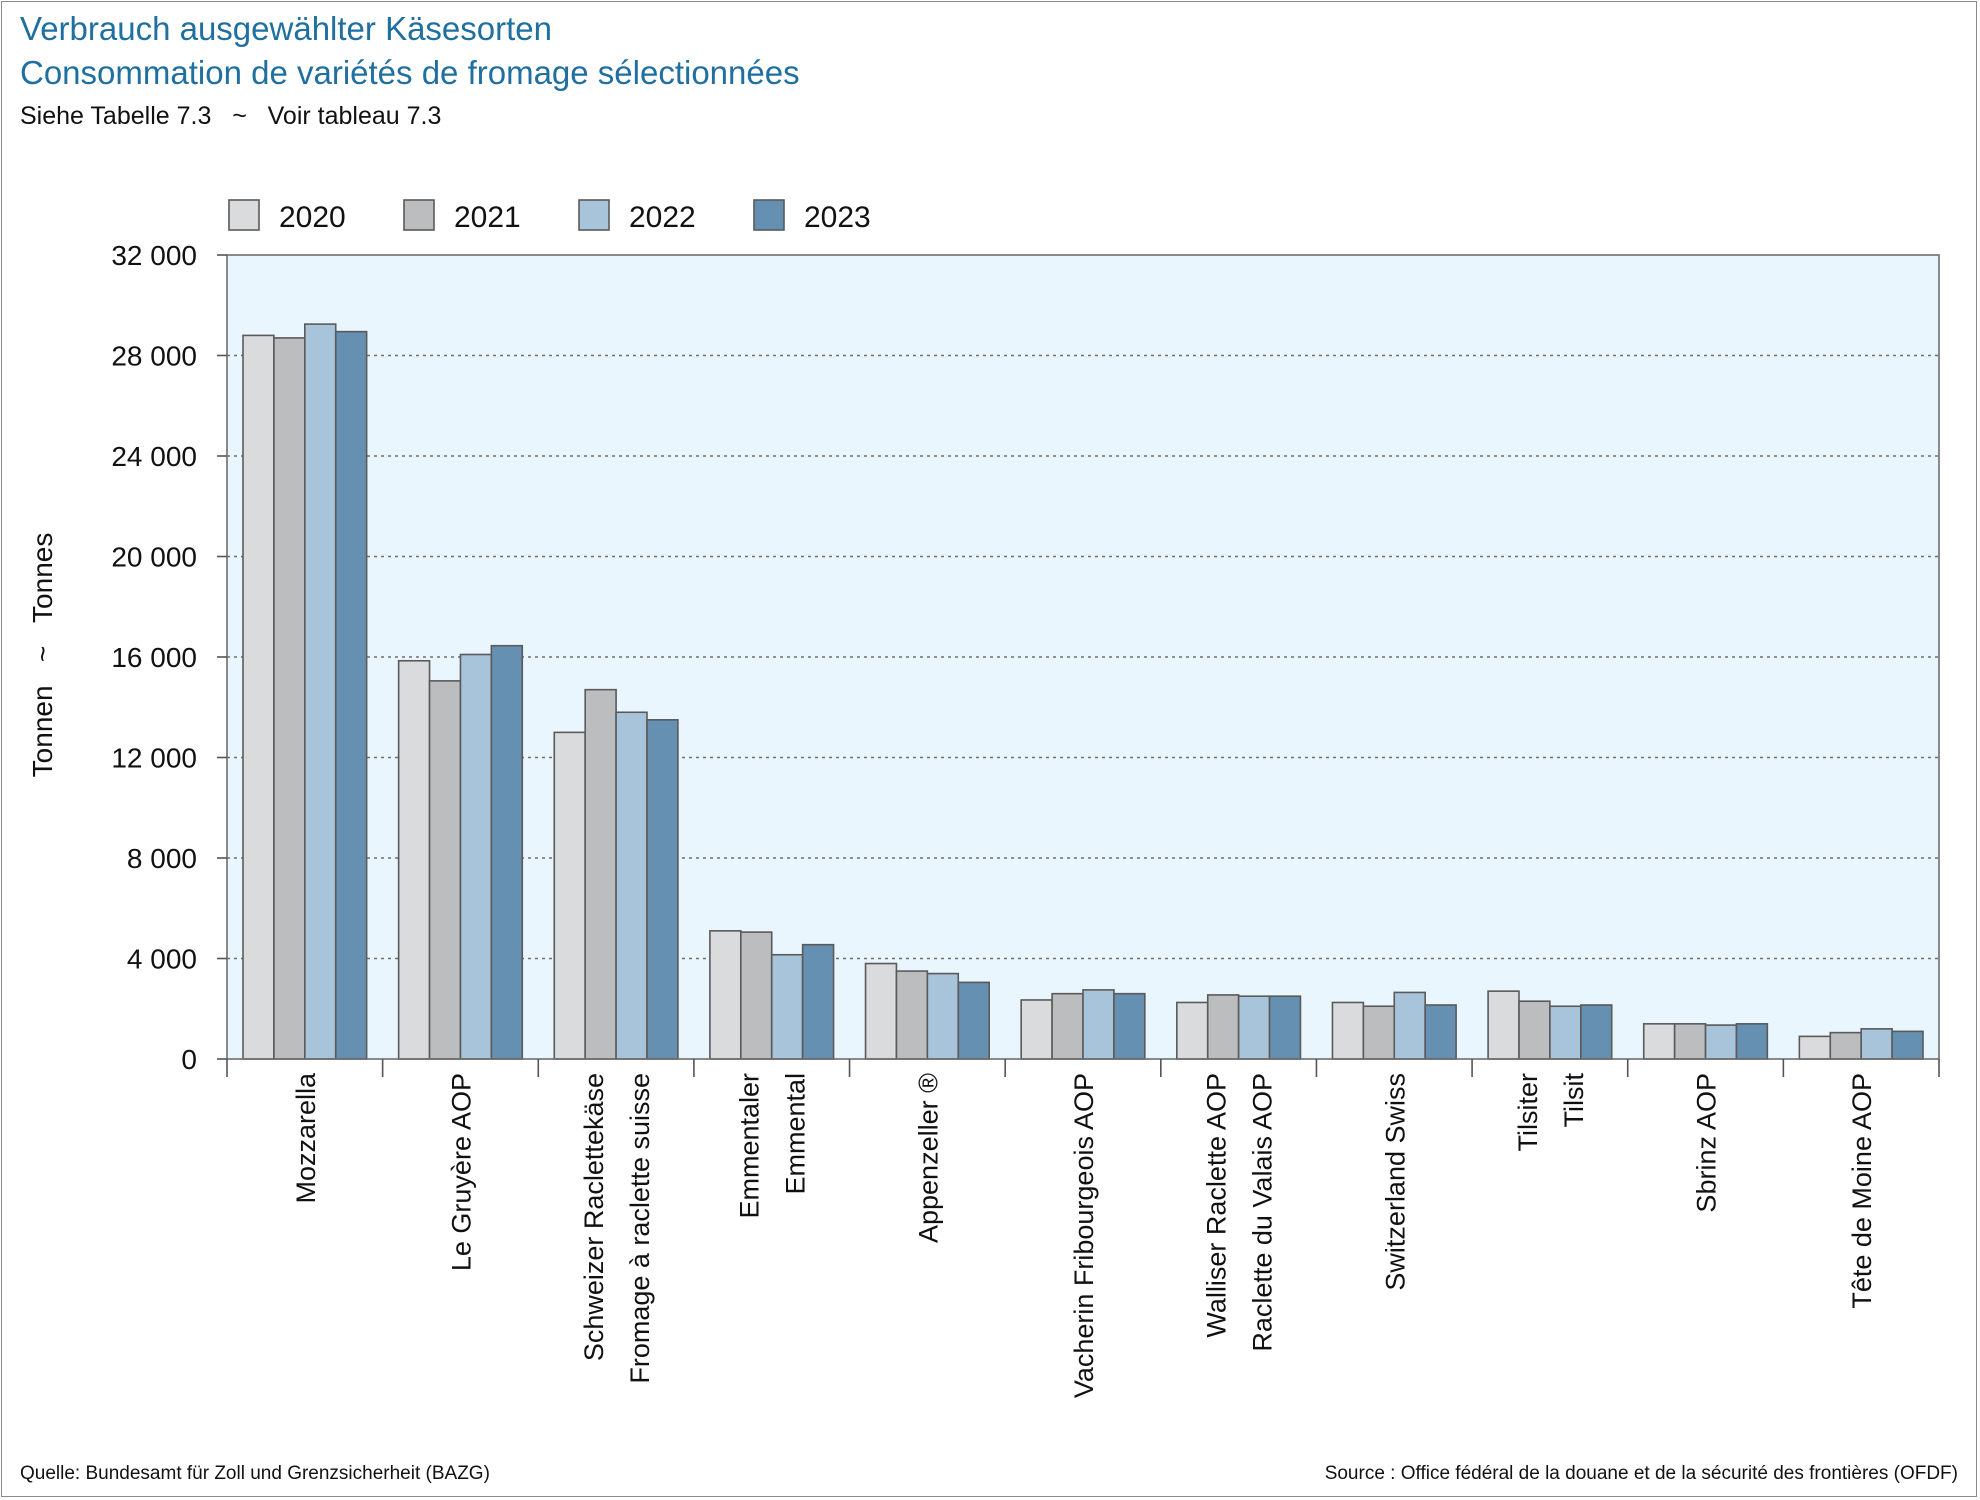 This screenshot has width=1980, height=1500. Describe the element at coordinates (1395, 1182) in the screenshot. I see `x-category-label: Switzerland Swiss` at that location.